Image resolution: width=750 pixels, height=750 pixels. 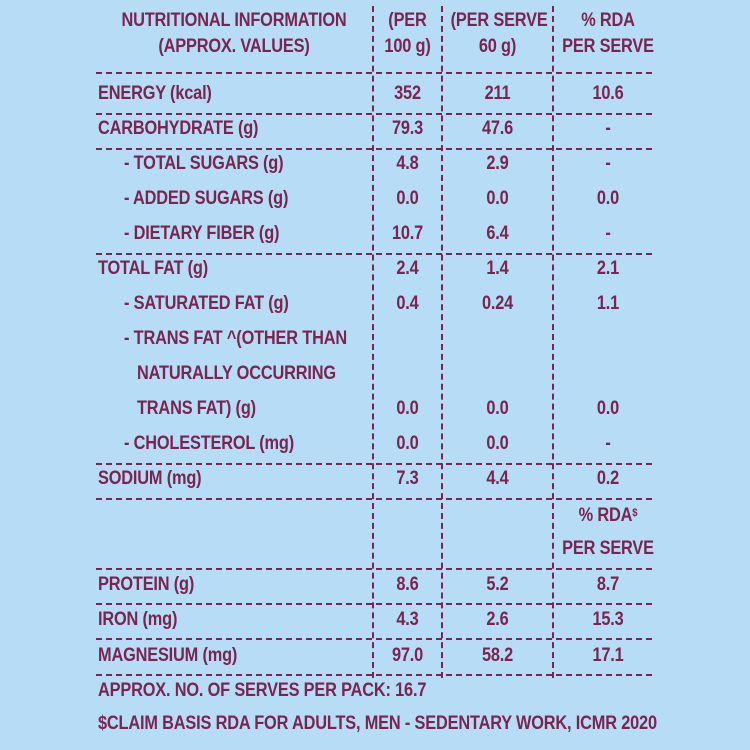 I want to click on row-rda: 10.6, so click(x=608, y=93).